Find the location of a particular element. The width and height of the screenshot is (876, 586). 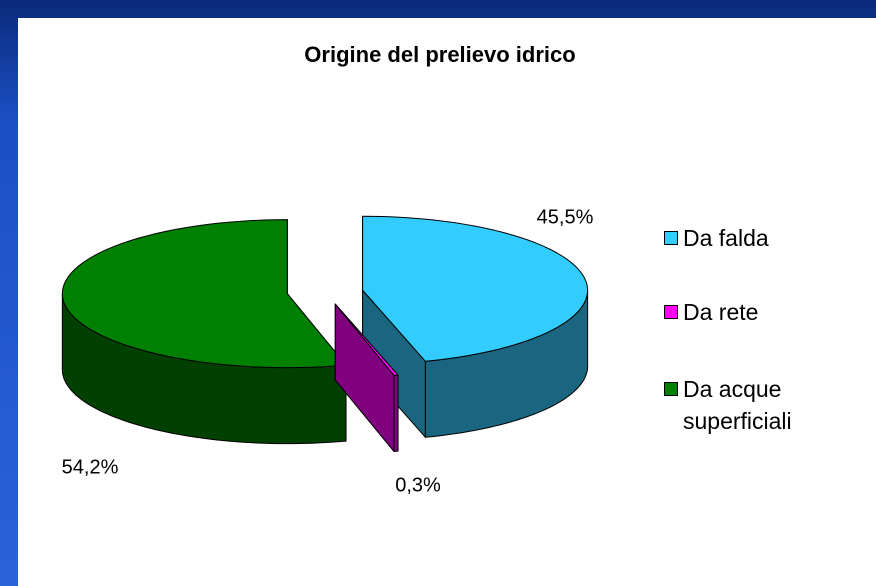

chart-title: Origine del prelievo idrico is located at coordinates (439, 54).